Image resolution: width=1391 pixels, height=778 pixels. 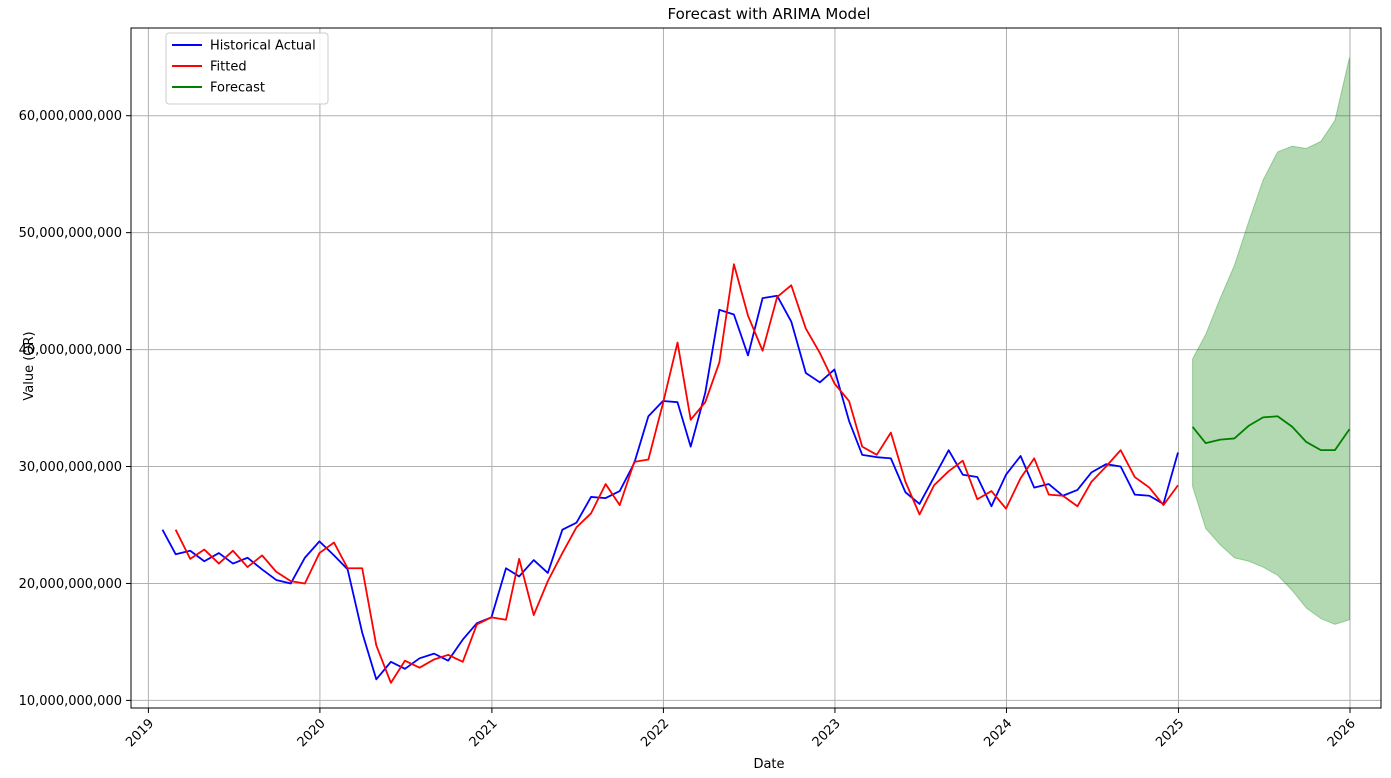 I want to click on legend-box, so click(x=247, y=68).